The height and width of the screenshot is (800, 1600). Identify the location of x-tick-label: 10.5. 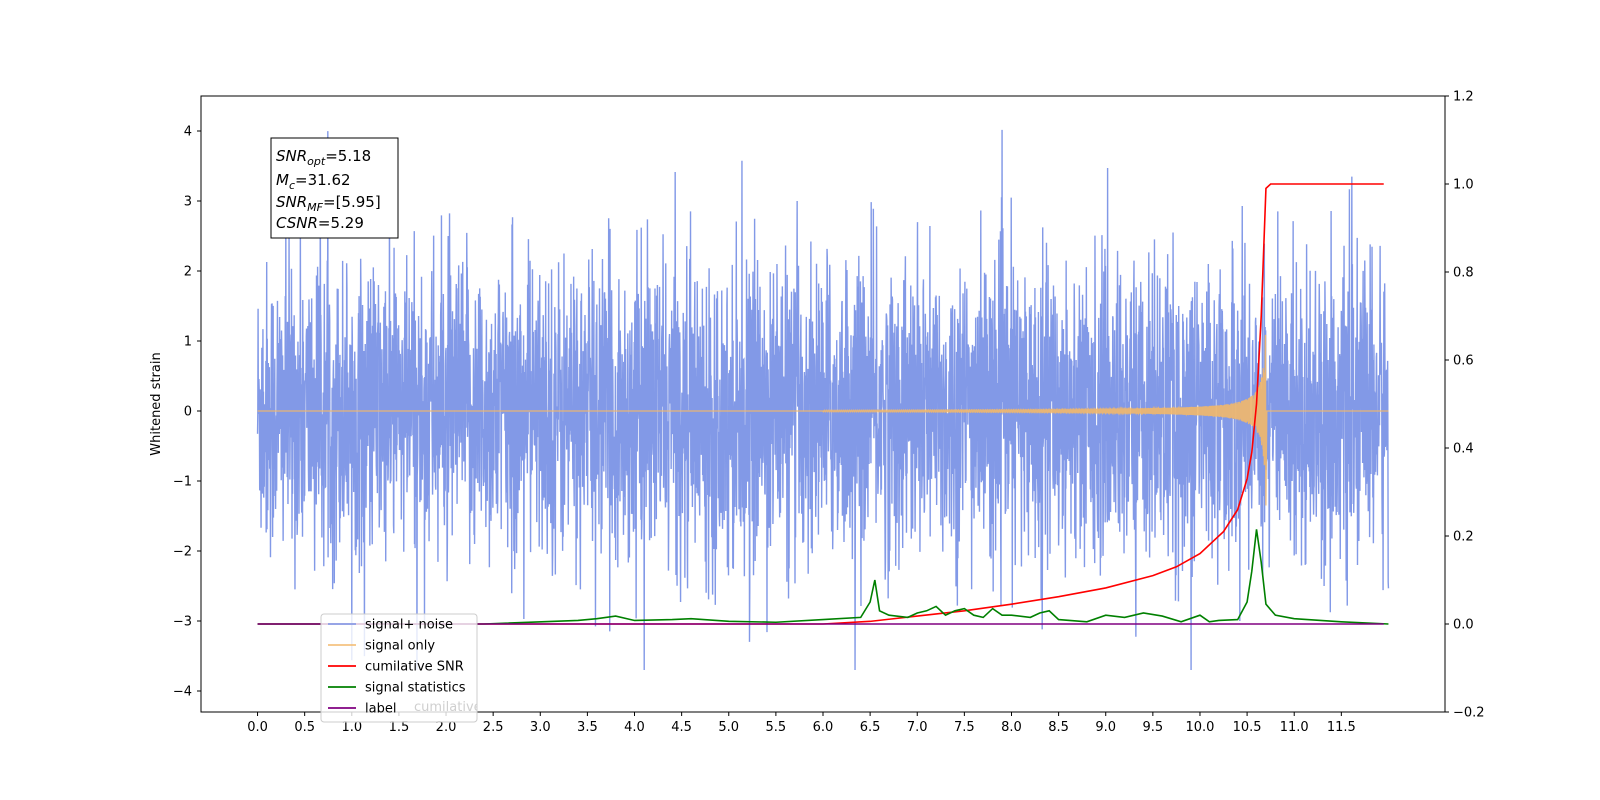
(1247, 727).